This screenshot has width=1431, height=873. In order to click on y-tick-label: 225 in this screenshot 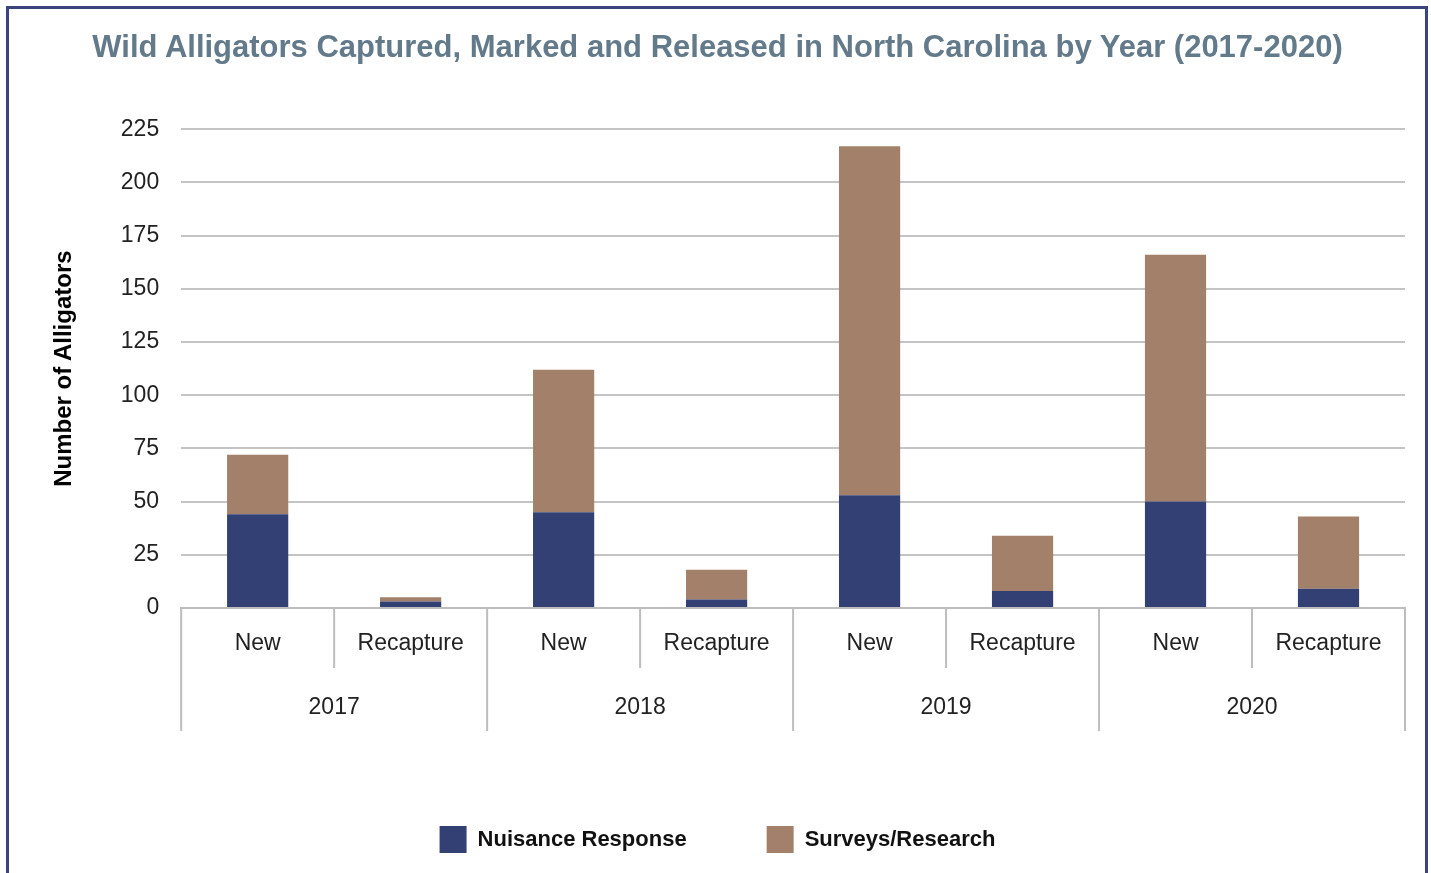, I will do `click(140, 127)`.